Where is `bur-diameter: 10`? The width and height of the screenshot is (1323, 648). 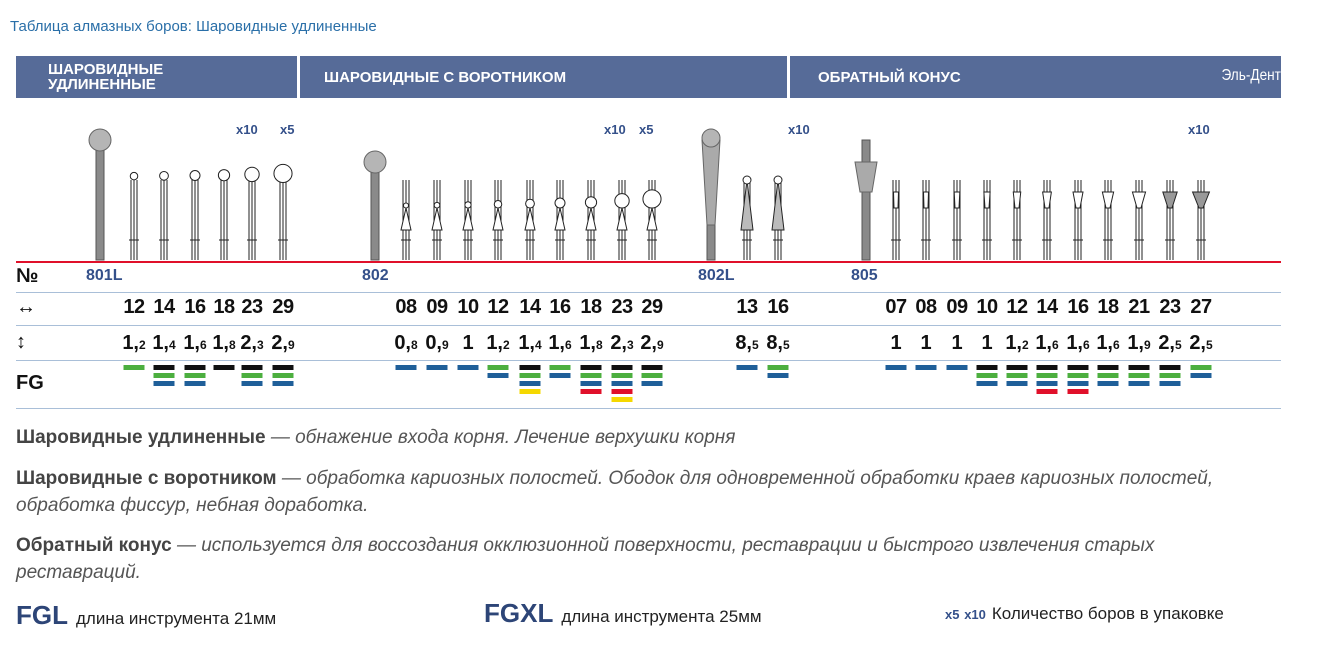 bur-diameter: 10 is located at coordinates (468, 307).